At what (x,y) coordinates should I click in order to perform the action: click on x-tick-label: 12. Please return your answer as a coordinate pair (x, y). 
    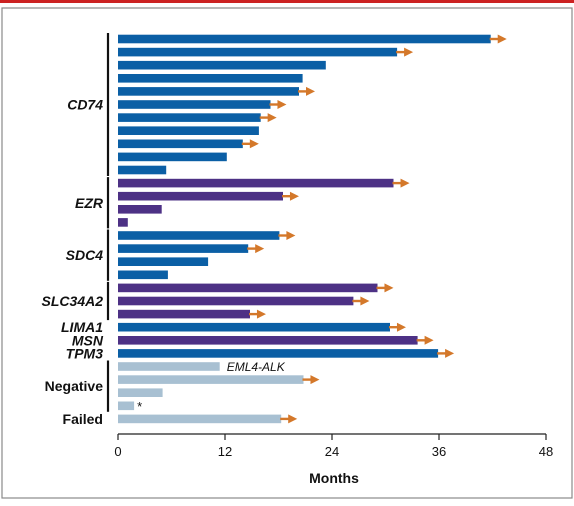
    Looking at the image, I should click on (225, 451).